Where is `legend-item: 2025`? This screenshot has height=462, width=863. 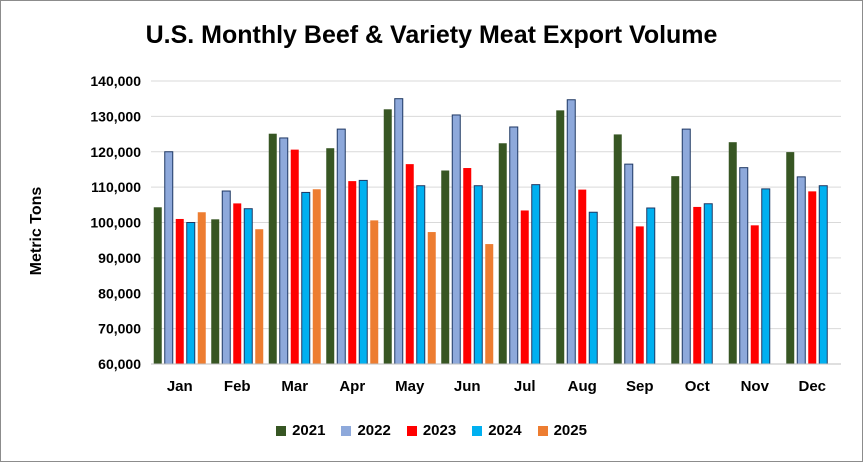
legend-item: 2025 is located at coordinates (562, 430).